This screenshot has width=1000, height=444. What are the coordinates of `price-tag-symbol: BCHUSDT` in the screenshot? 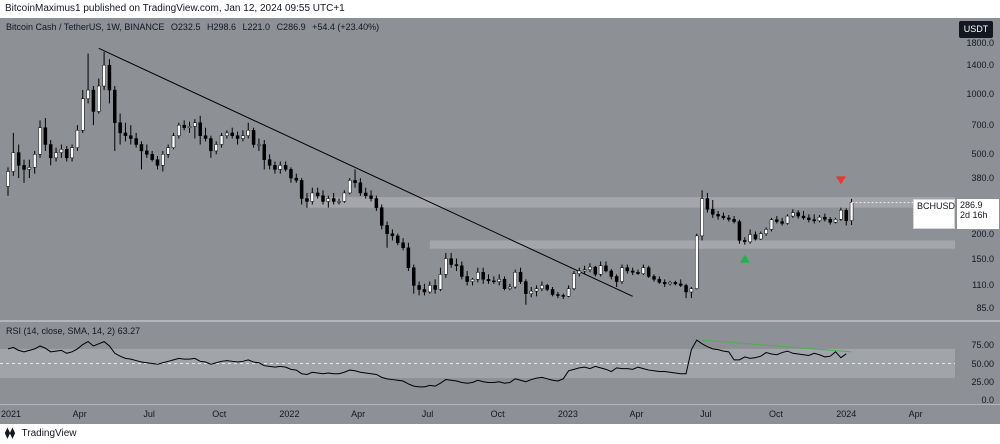 It's located at (936, 206).